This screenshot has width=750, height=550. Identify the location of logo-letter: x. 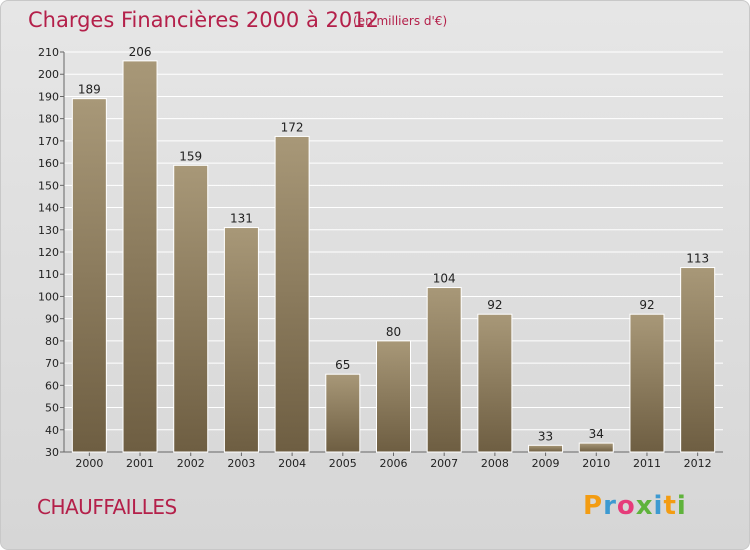
(644, 506).